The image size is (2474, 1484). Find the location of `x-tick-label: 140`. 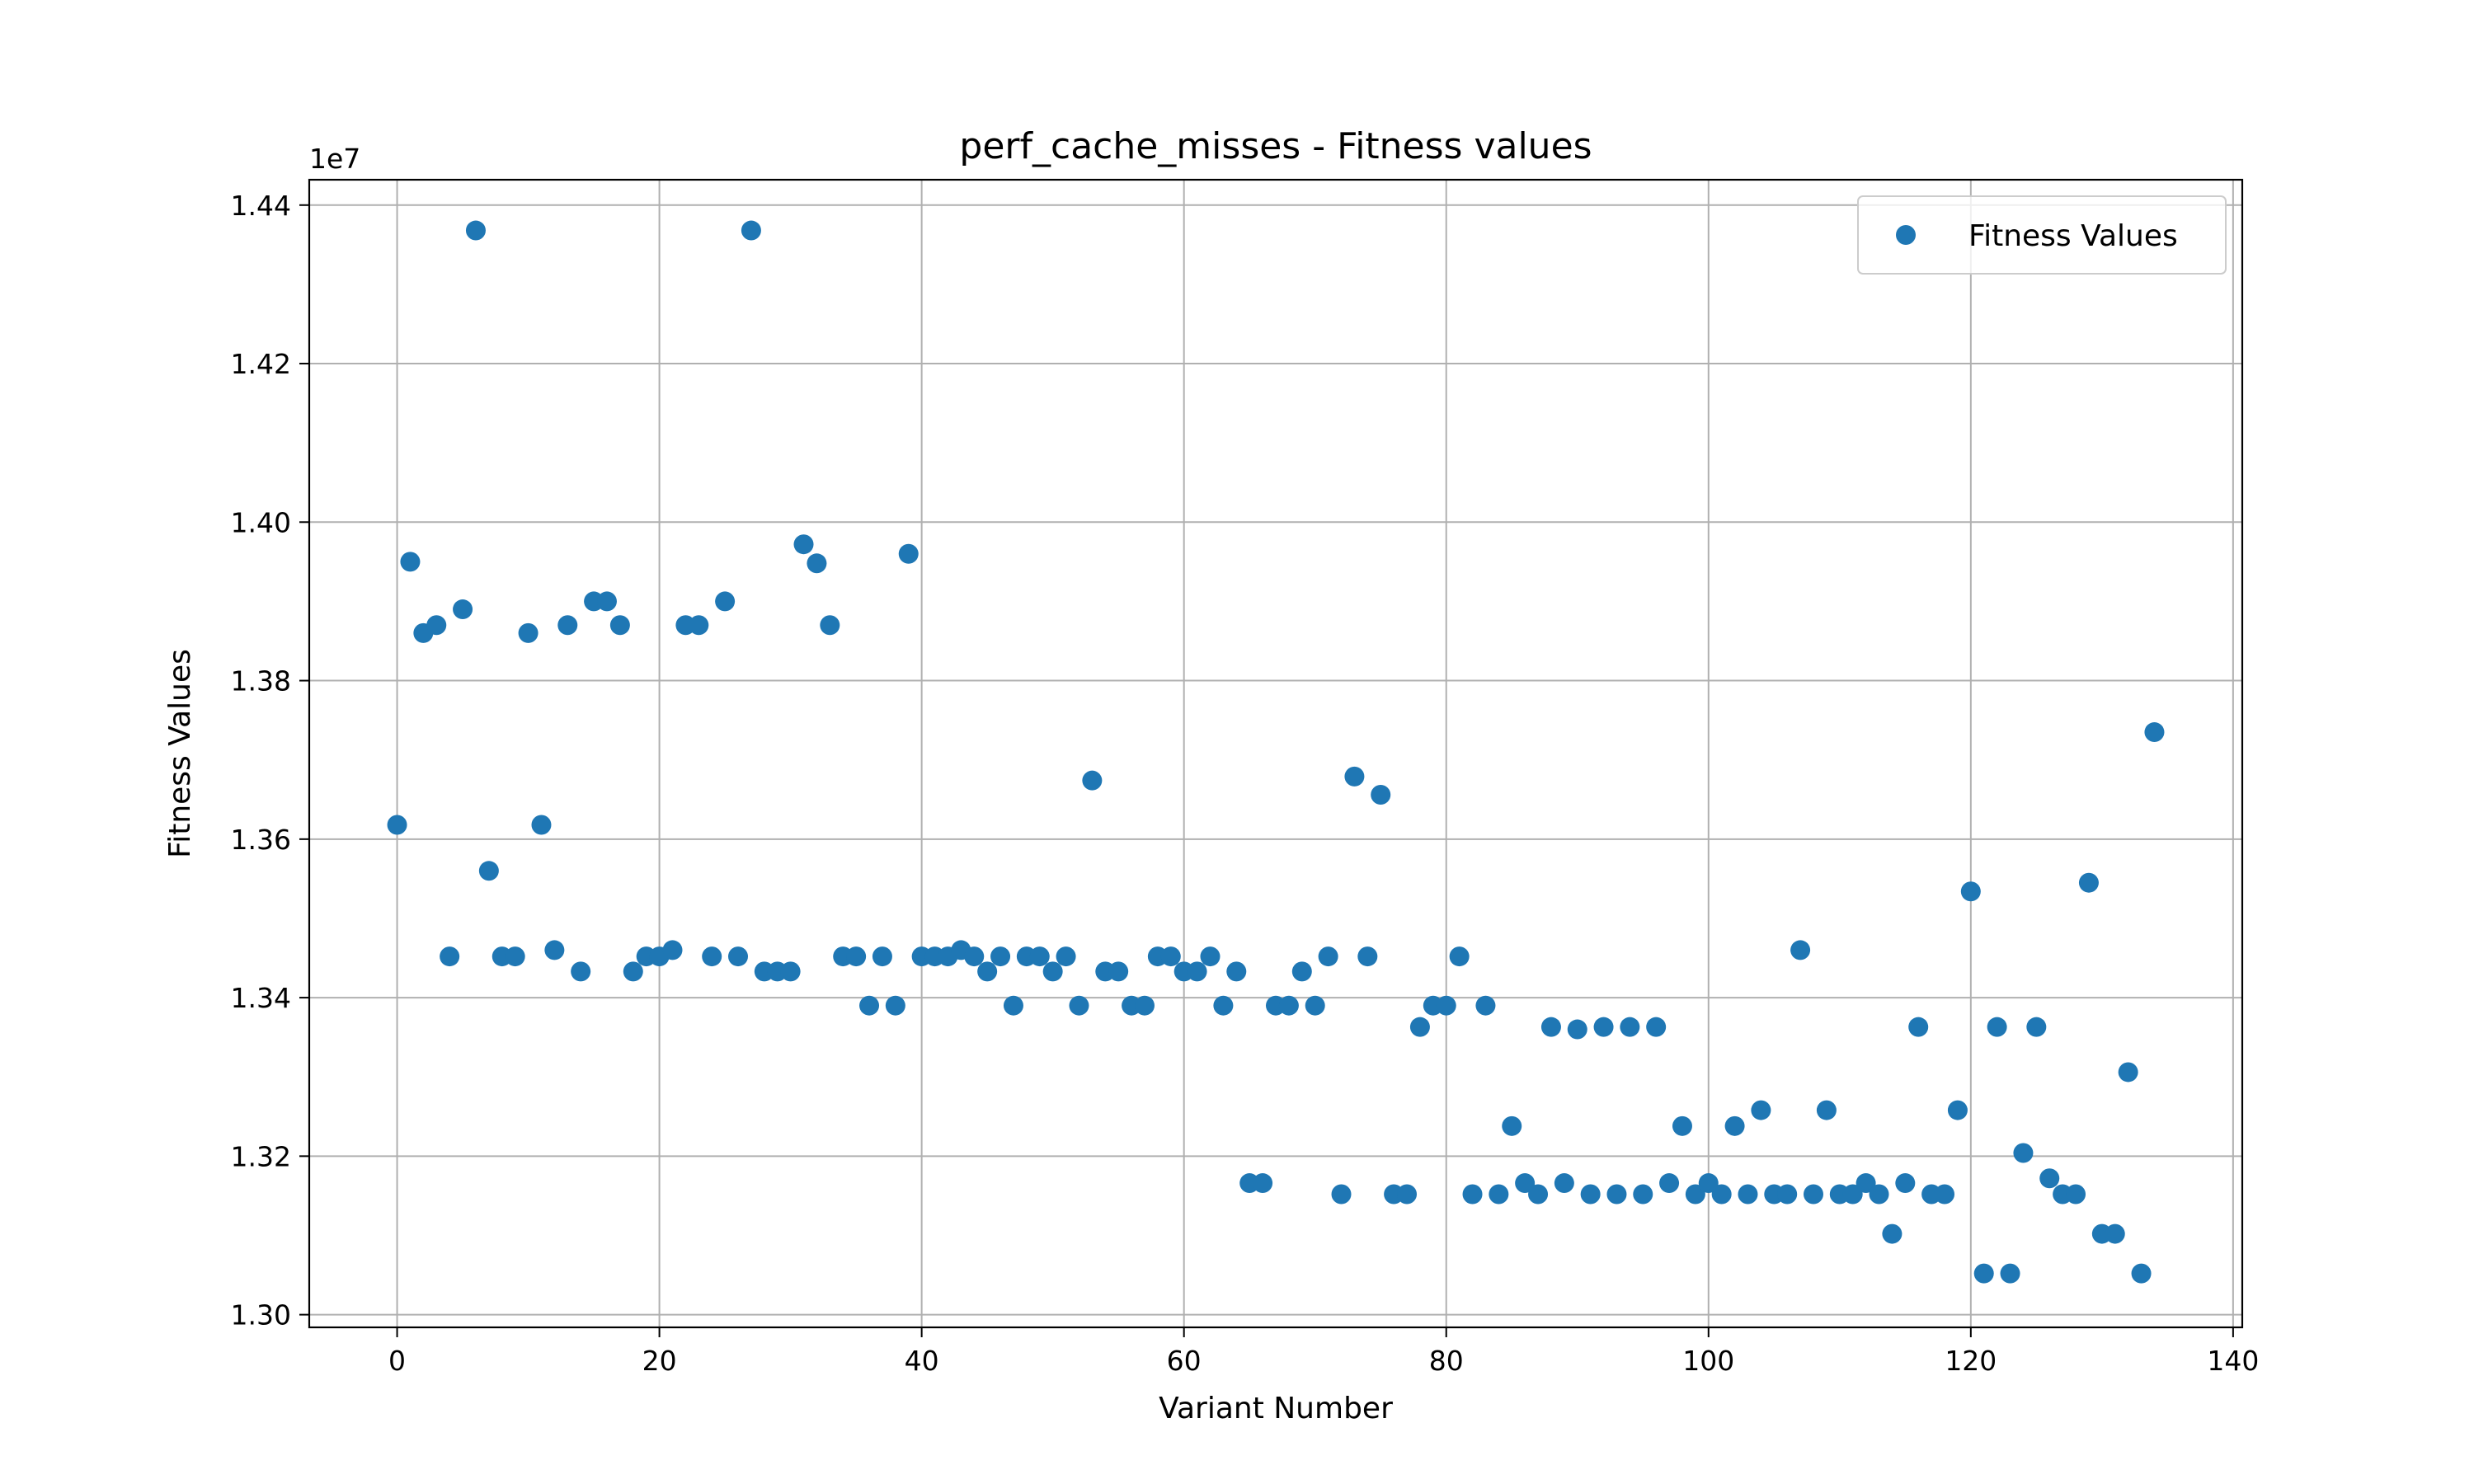

x-tick-label: 140 is located at coordinates (2233, 1361).